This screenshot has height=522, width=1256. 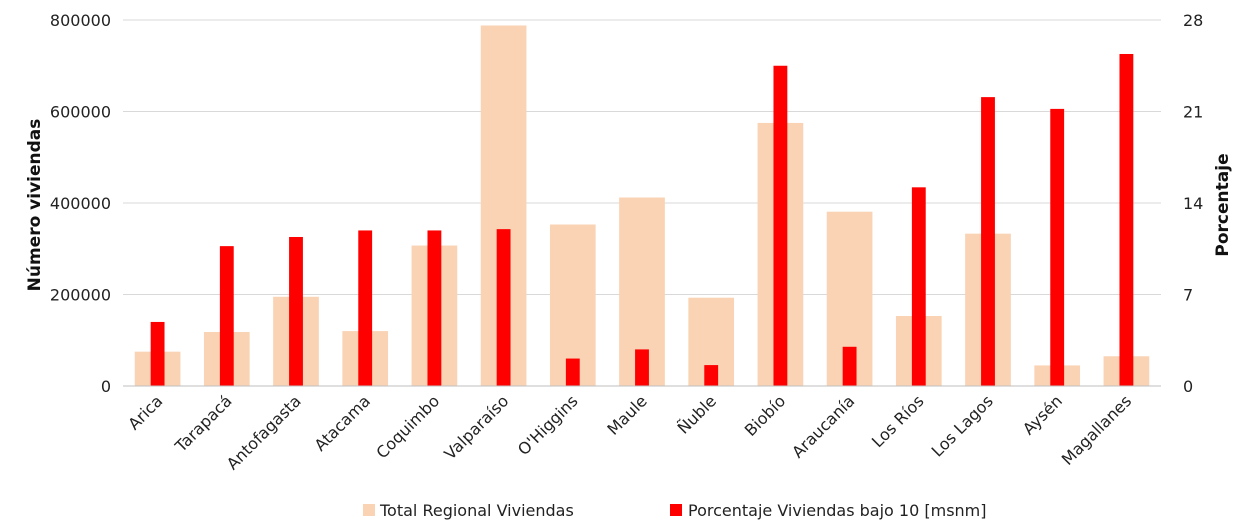 What do you see at coordinates (145, 412) in the screenshot?
I see `category-label: Arica` at bounding box center [145, 412].